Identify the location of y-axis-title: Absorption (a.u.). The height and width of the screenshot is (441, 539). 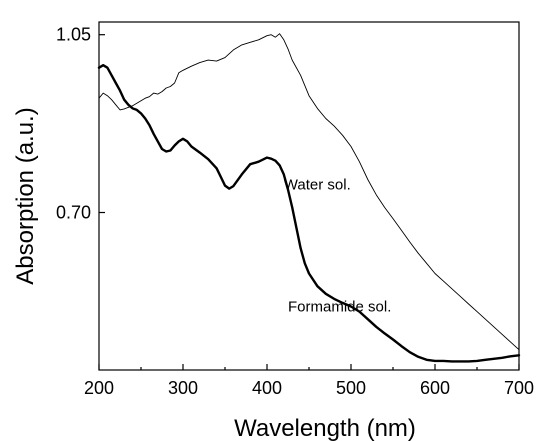
(25, 195).